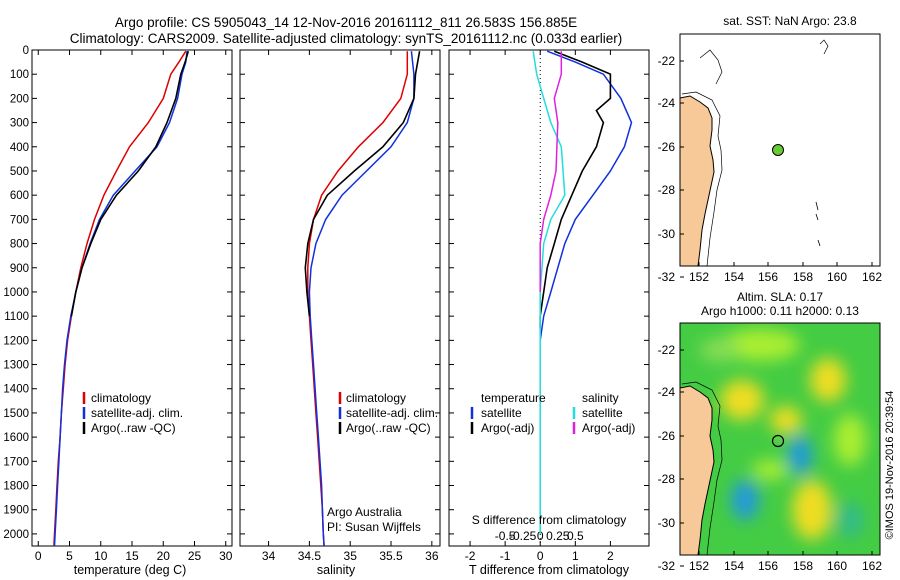  What do you see at coordinates (780, 297) in the screenshot?
I see `map-bottom-title: Altim. SLA: 0.17` at bounding box center [780, 297].